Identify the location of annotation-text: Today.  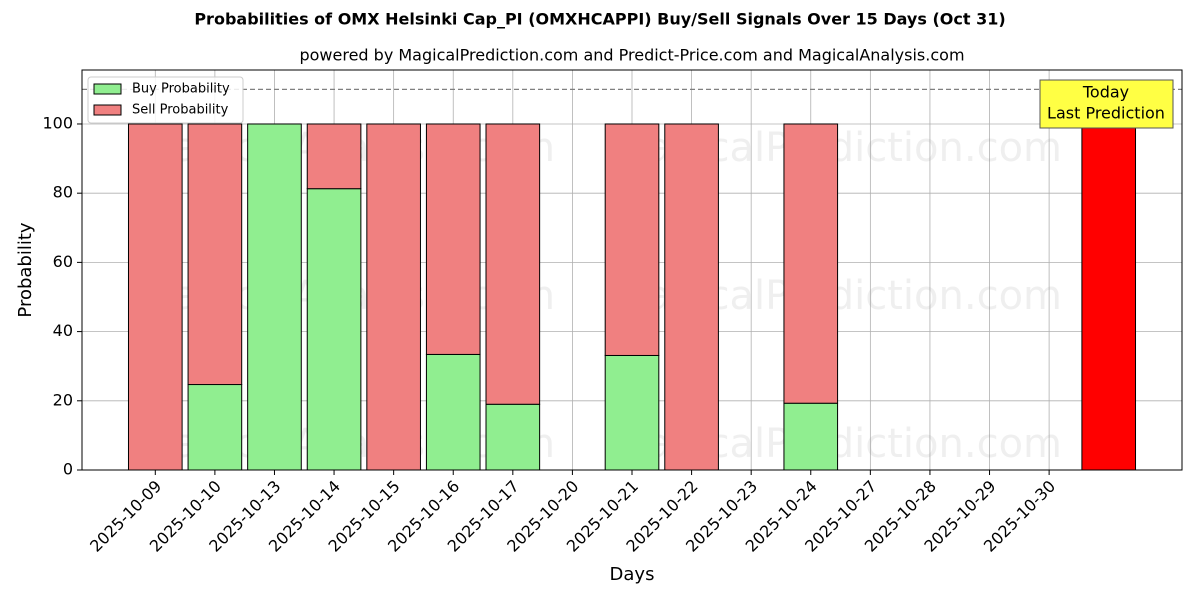
(1105, 92).